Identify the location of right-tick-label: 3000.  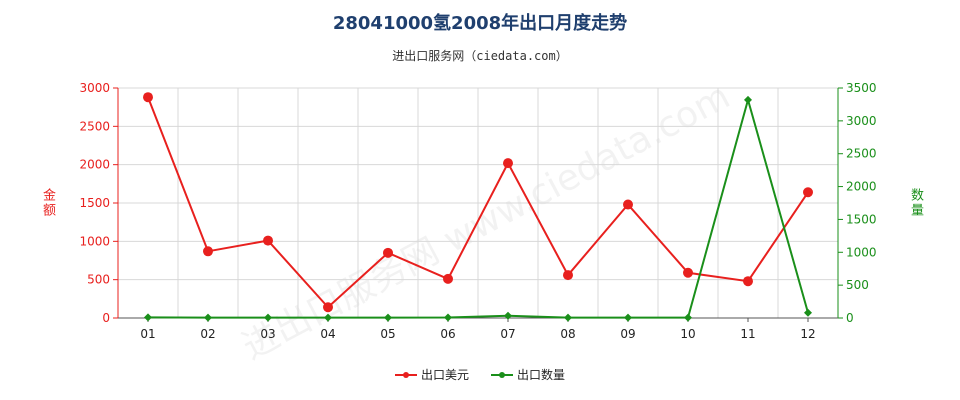
(861, 121).